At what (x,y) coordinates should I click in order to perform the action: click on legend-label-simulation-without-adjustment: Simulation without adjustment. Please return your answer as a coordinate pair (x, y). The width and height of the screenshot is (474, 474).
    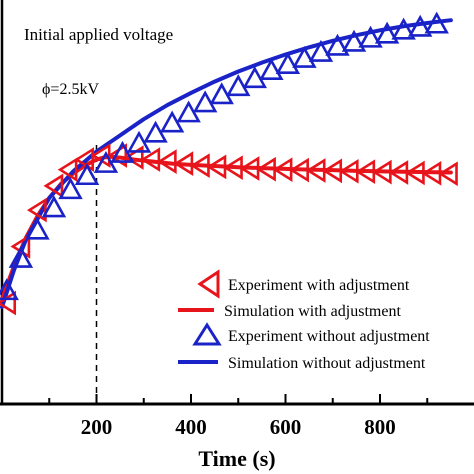
    Looking at the image, I should click on (327, 363).